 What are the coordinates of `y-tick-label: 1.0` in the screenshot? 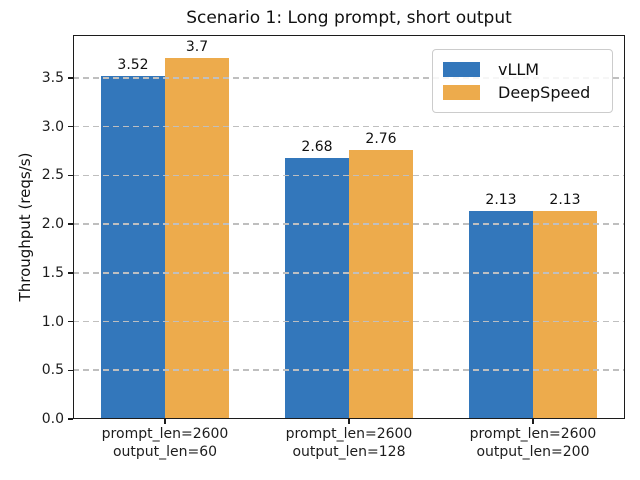 It's located at (52, 321).